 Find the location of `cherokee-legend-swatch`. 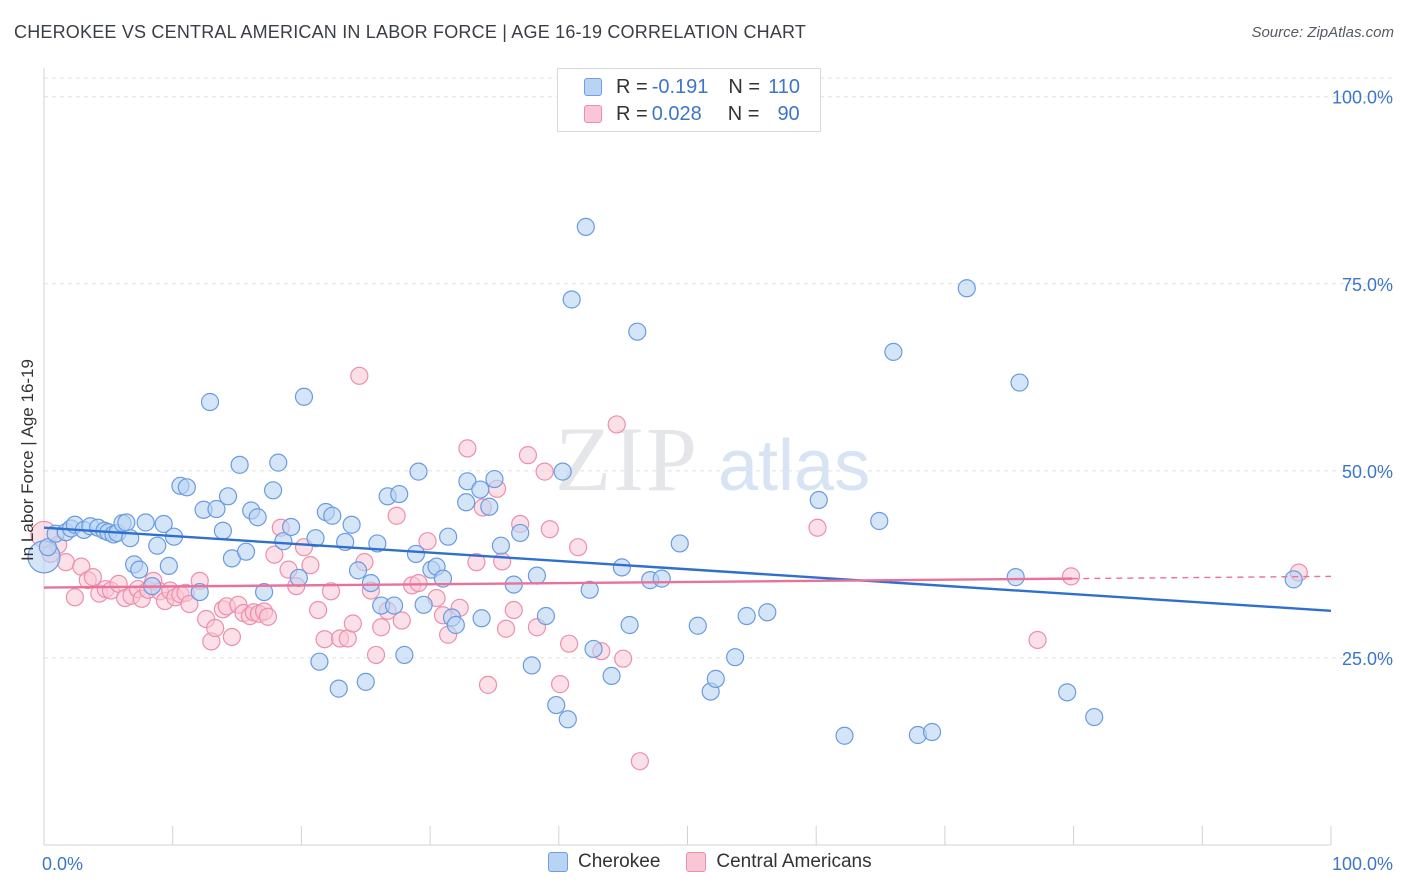

cherokee-legend-swatch is located at coordinates (558, 862).